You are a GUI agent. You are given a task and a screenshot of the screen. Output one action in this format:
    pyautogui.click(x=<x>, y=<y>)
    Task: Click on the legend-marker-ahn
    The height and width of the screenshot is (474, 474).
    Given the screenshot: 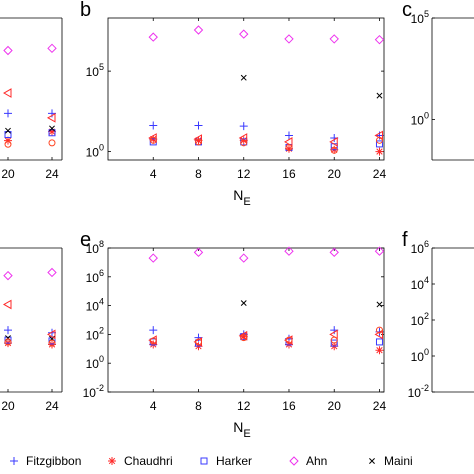 What is the action you would take?
    pyautogui.click(x=294, y=461)
    